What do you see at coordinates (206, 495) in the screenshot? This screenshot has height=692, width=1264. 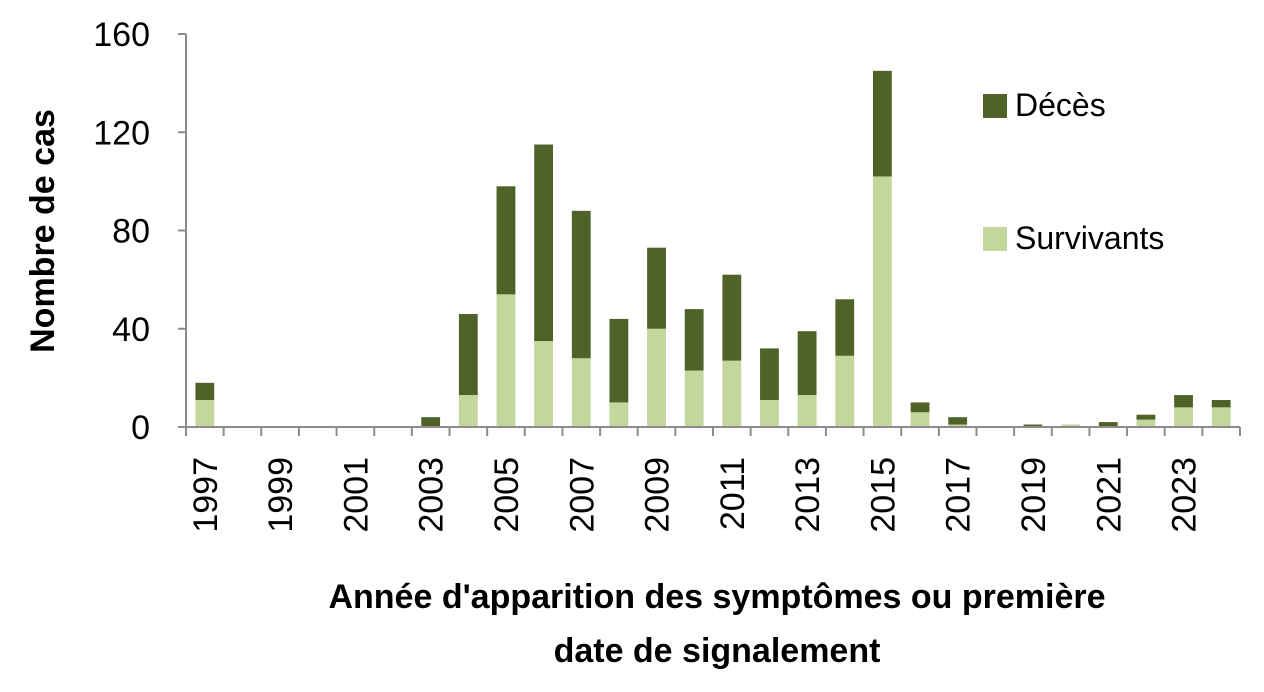 I see `x-tick-label: 1997` at bounding box center [206, 495].